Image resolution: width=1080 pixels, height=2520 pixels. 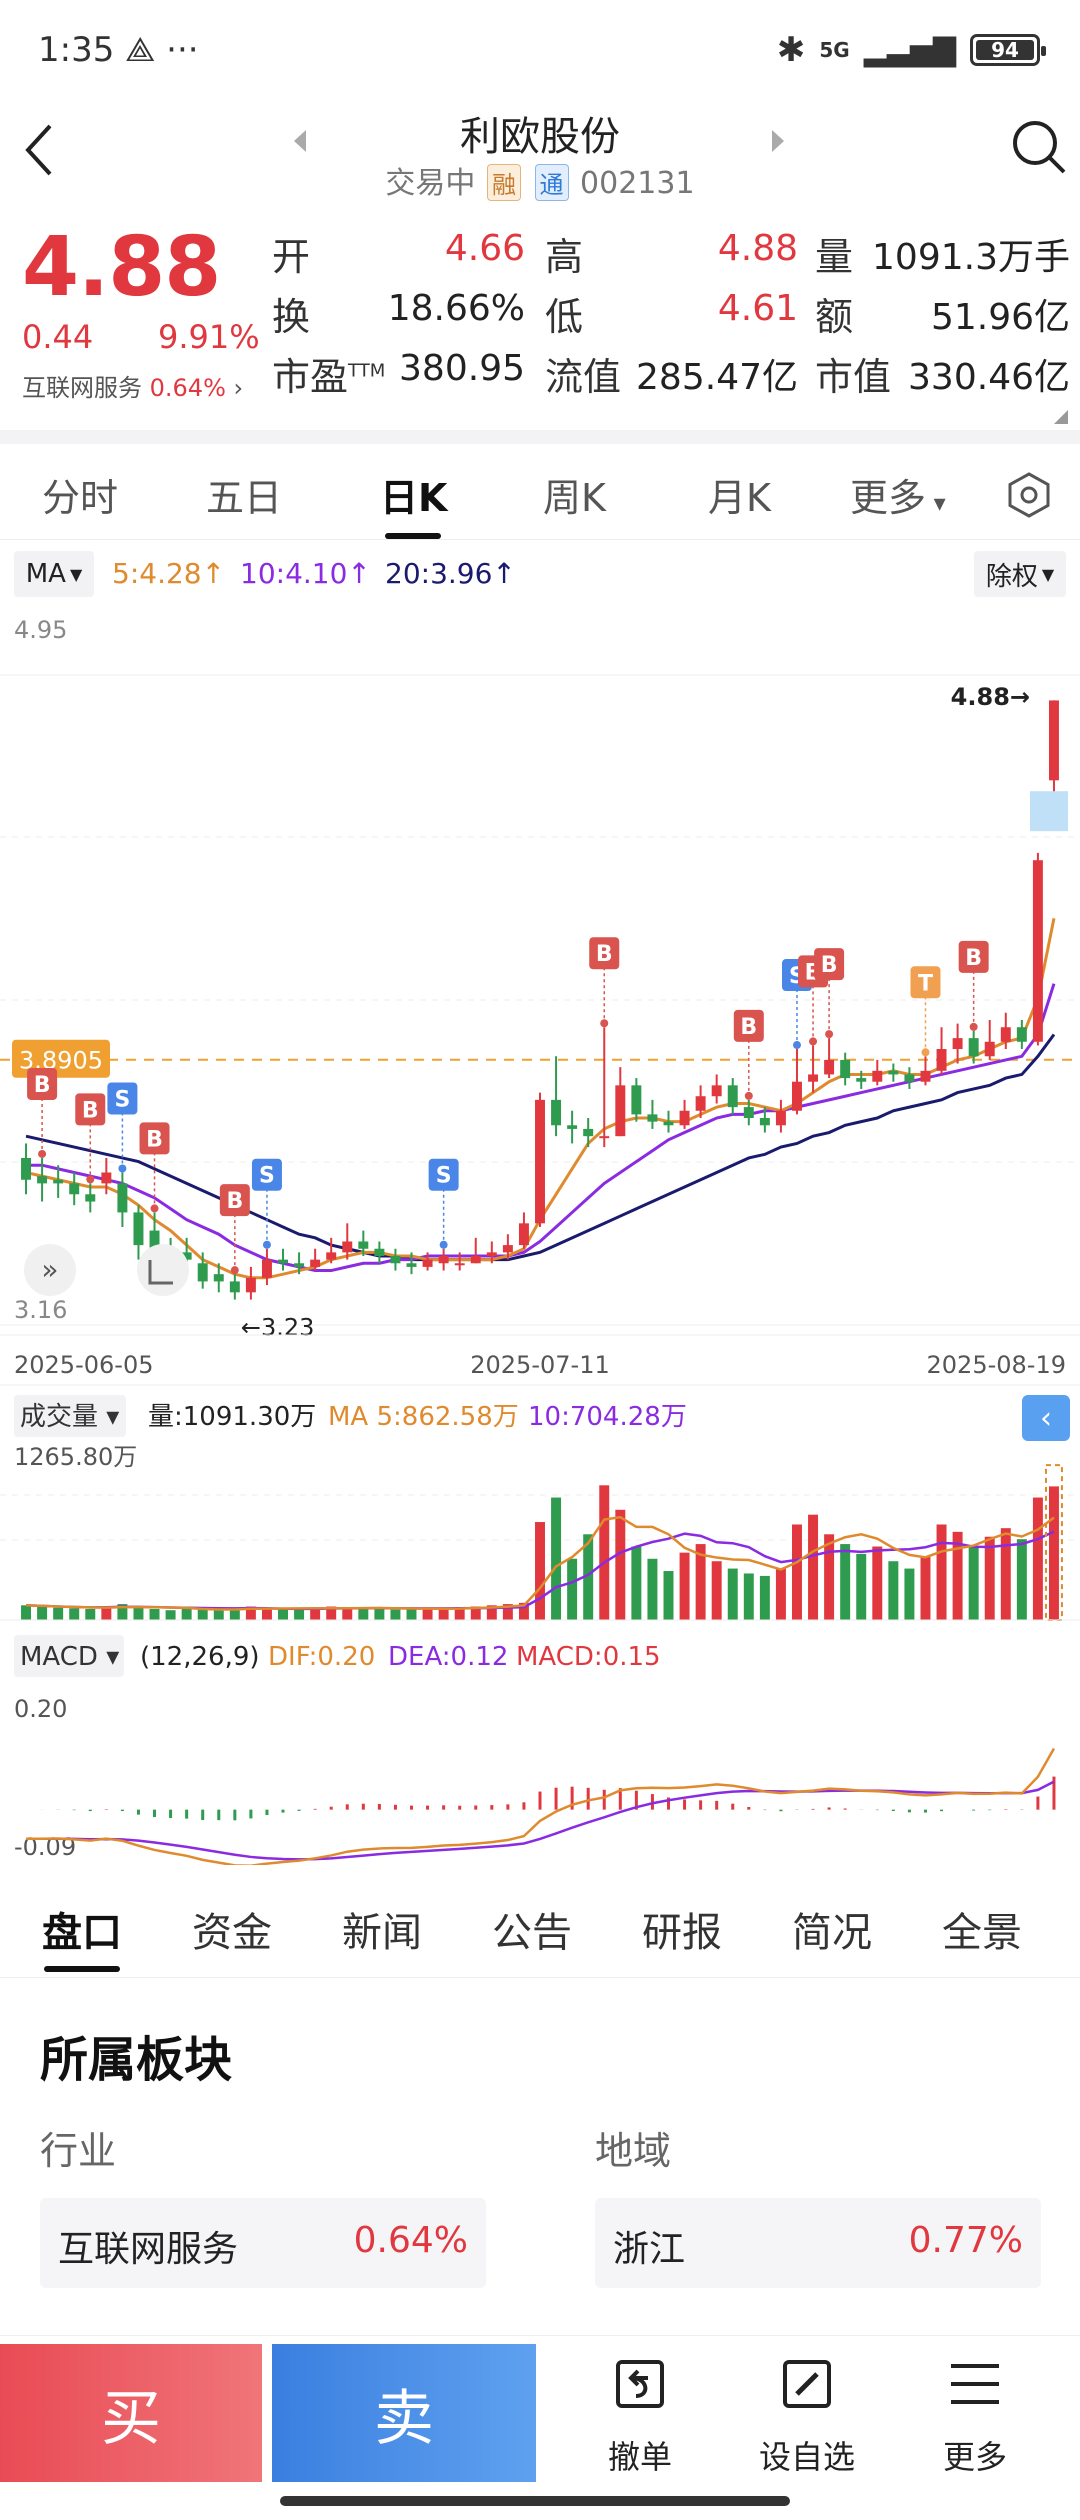 What do you see at coordinates (54, 574) in the screenshot?
I see `ma-selector: MA ▼` at bounding box center [54, 574].